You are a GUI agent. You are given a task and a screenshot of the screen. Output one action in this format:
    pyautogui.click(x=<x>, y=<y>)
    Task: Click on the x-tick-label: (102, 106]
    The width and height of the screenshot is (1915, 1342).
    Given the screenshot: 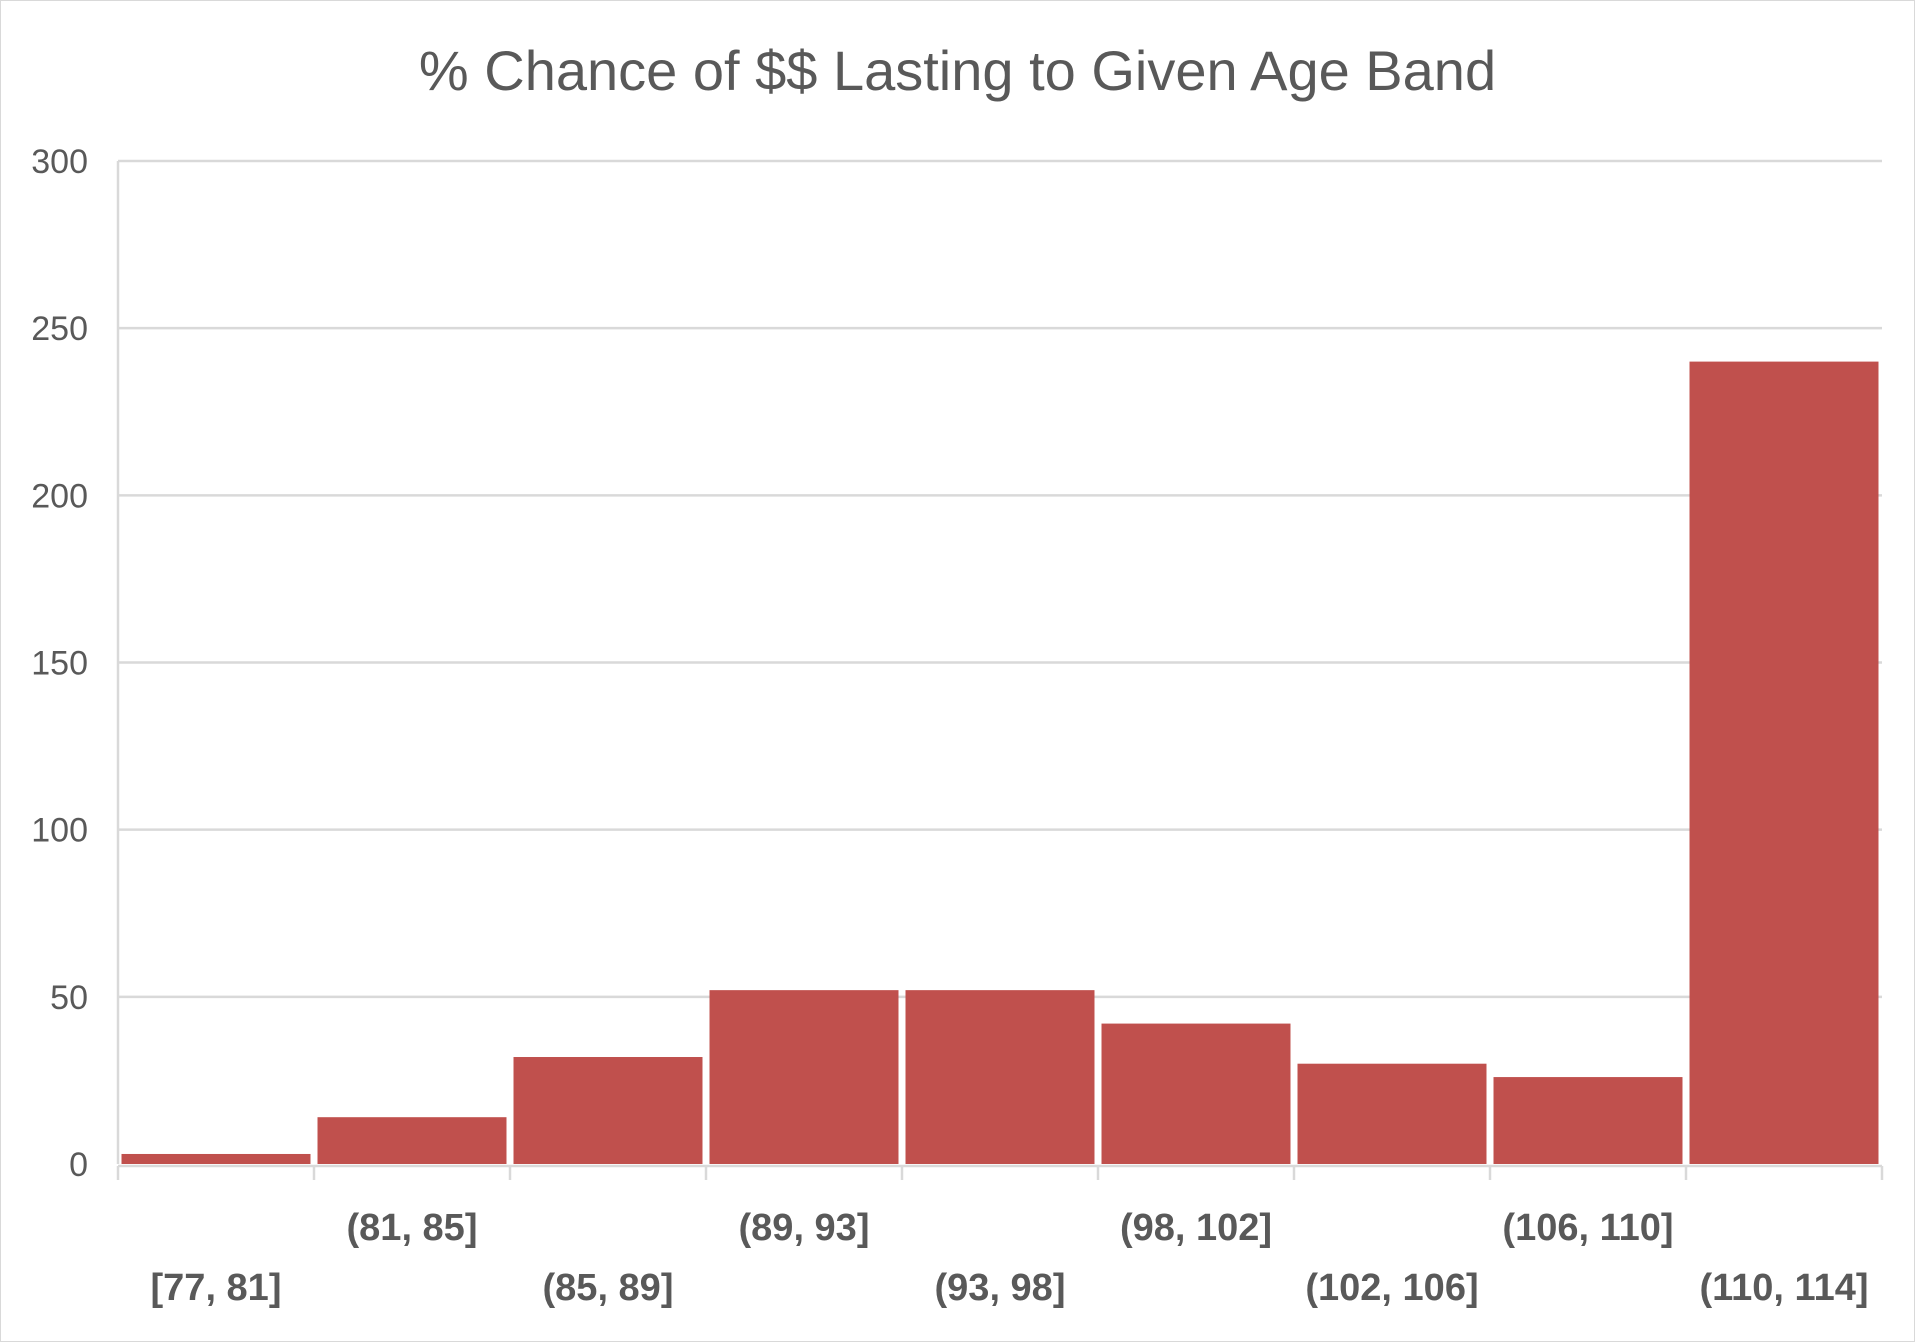 What is the action you would take?
    pyautogui.click(x=1391, y=1288)
    